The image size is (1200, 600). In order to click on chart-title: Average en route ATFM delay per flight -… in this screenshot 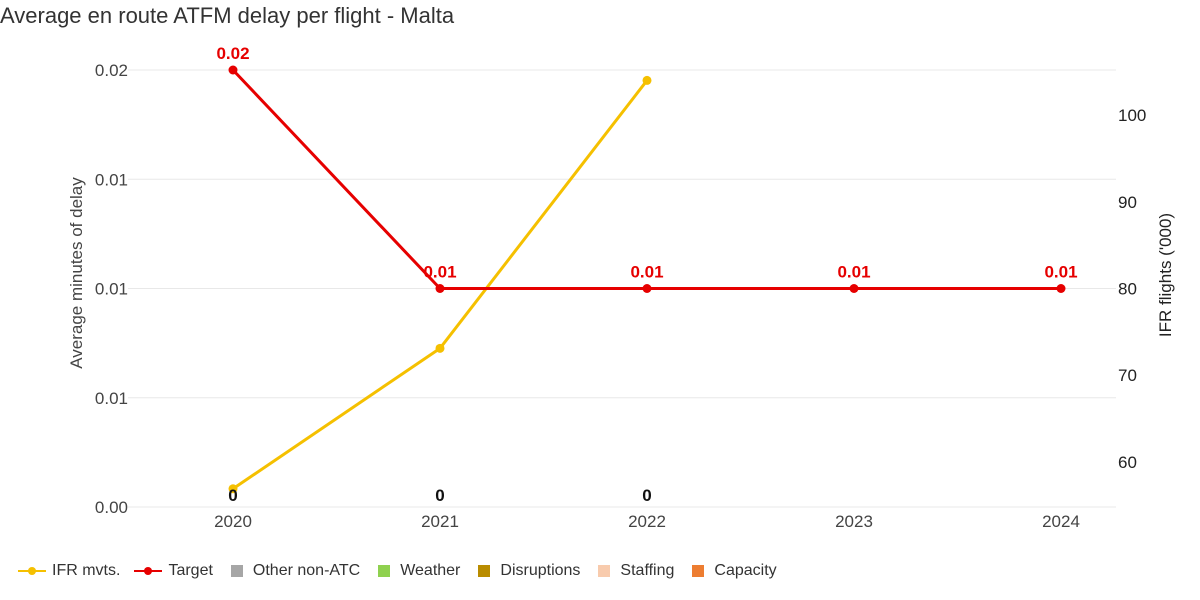, I will do `click(227, 15)`.